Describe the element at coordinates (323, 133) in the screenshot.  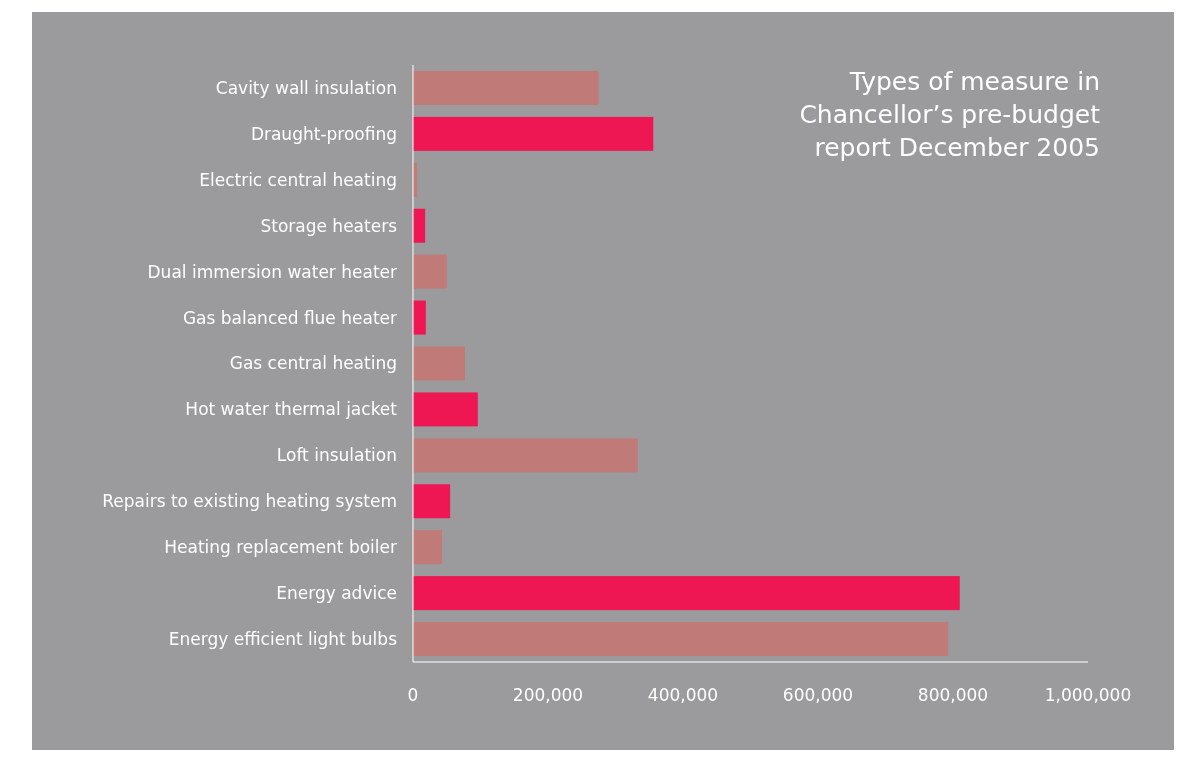
I see `y-tick-label: Draught-proofing` at that location.